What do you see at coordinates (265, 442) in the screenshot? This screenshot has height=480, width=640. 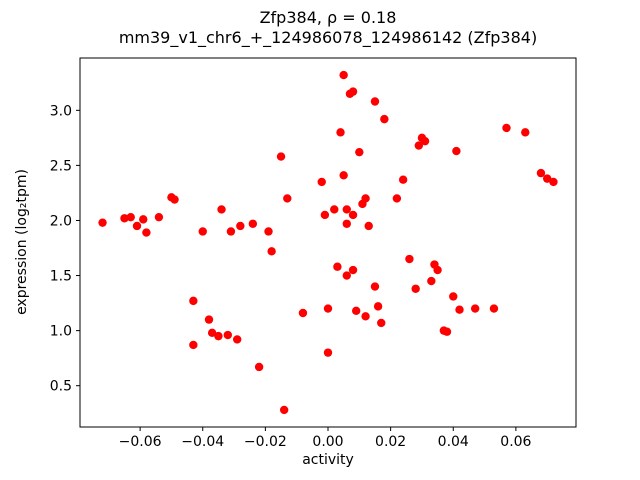 I see `x-tick-label: −0.02` at bounding box center [265, 442].